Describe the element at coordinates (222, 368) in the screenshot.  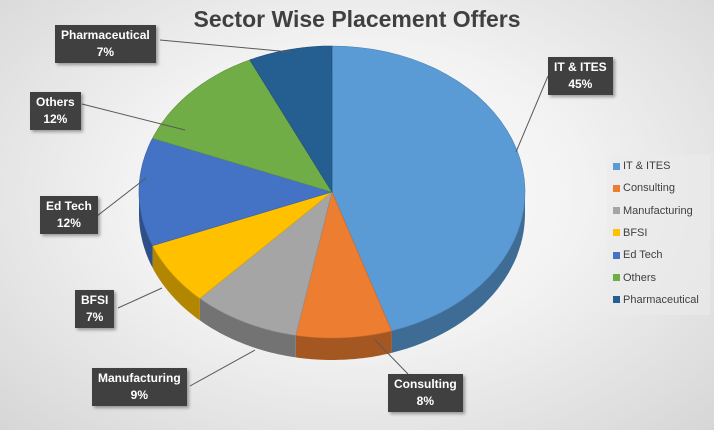
I see `leader-line-manufacturing` at that location.